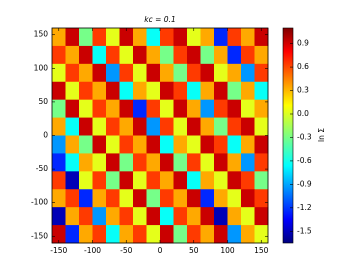 Image resolution: width=361 pixels, height=271 pixels. Describe the element at coordinates (303, 66) in the screenshot. I see `colorbar-tick-label: 0.6` at that location.